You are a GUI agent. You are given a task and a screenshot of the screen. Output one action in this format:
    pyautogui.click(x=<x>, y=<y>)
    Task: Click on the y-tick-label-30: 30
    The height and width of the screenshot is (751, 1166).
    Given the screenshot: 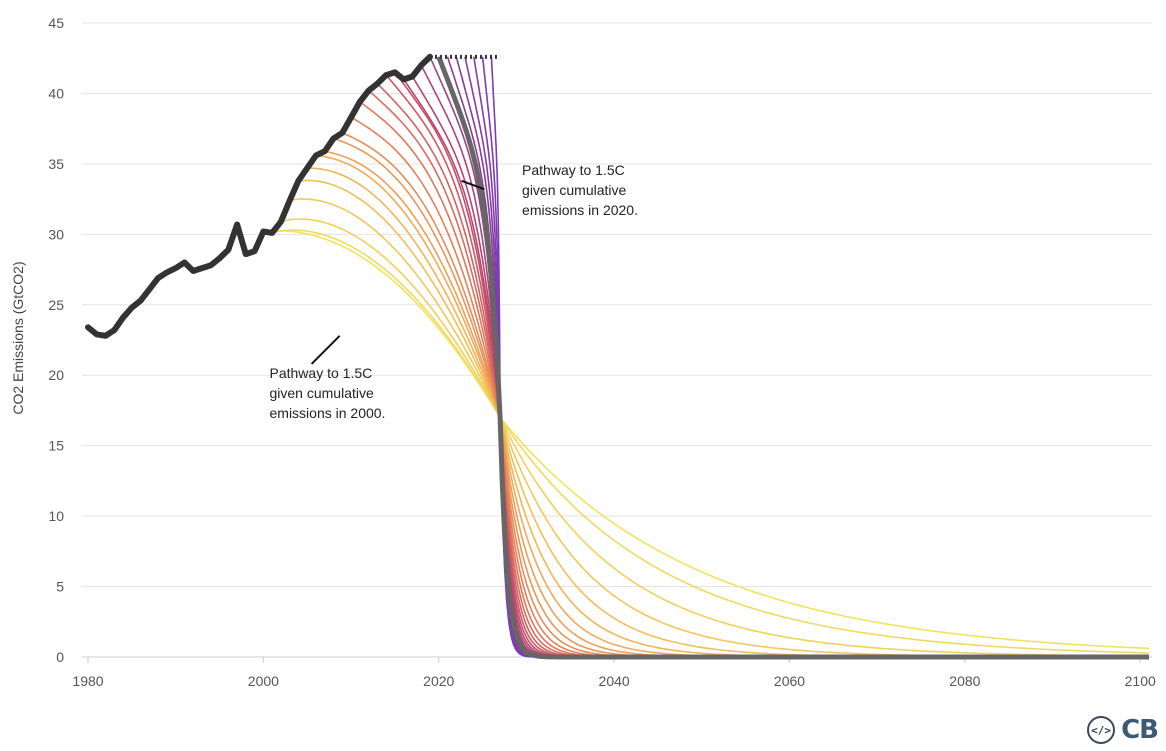 What is the action you would take?
    pyautogui.click(x=56, y=234)
    